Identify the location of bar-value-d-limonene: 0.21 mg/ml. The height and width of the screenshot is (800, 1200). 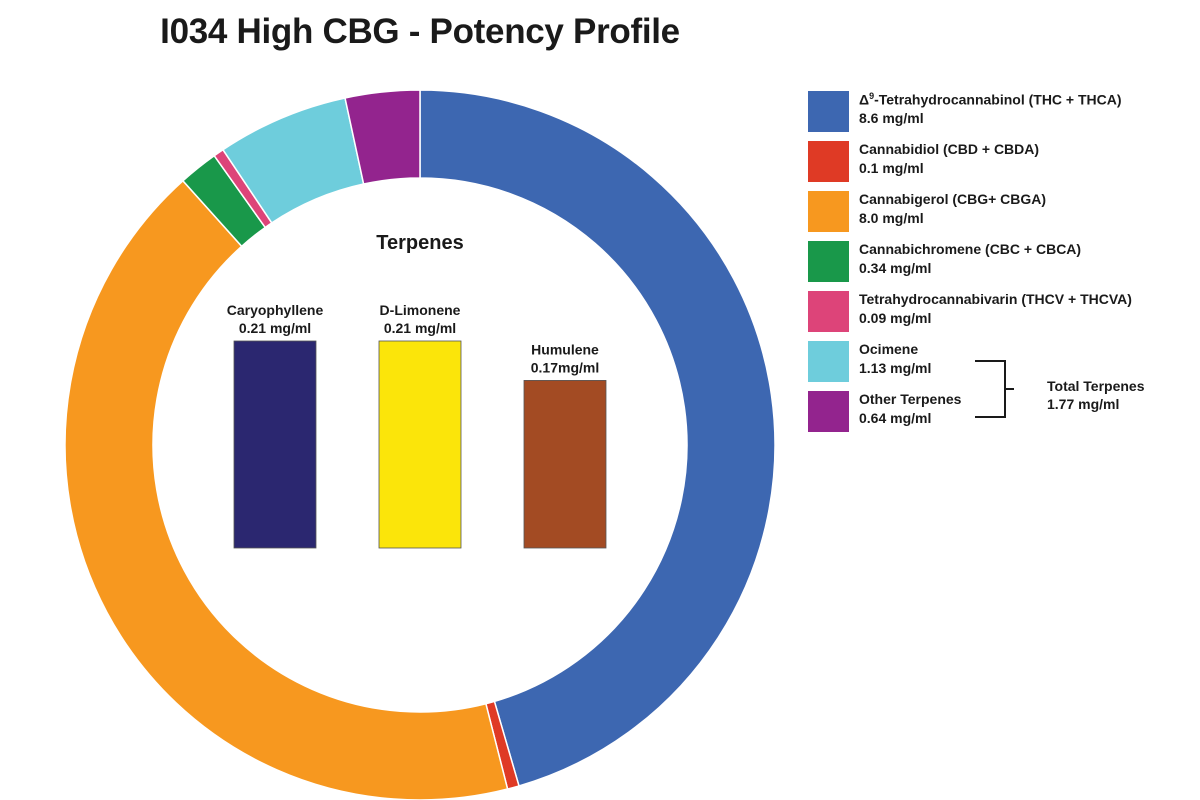
(420, 328).